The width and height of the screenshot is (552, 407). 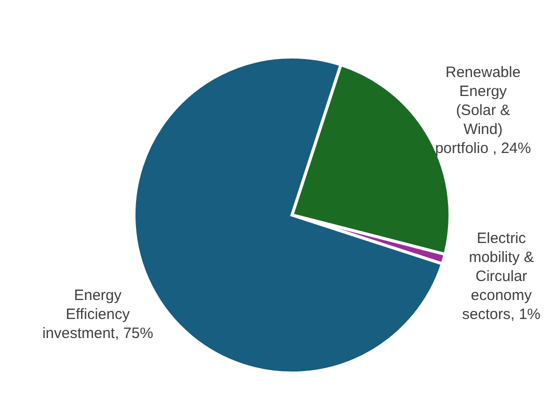 I want to click on slice-label: Renewable Energy (Solar & Wind) portfolio , 24%, so click(x=483, y=109).